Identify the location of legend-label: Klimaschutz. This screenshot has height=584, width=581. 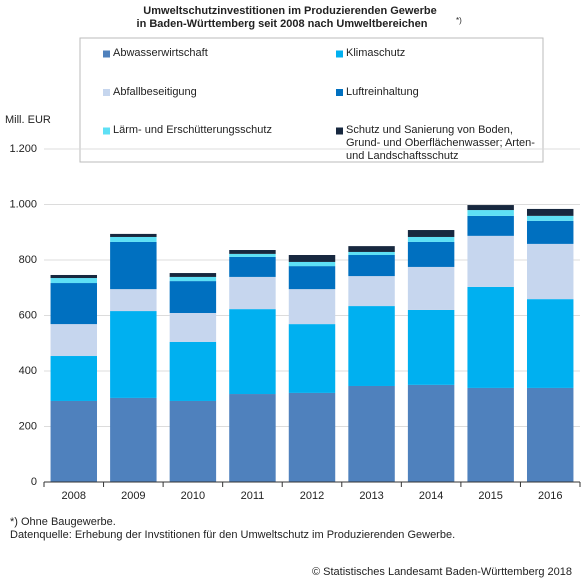
(376, 53).